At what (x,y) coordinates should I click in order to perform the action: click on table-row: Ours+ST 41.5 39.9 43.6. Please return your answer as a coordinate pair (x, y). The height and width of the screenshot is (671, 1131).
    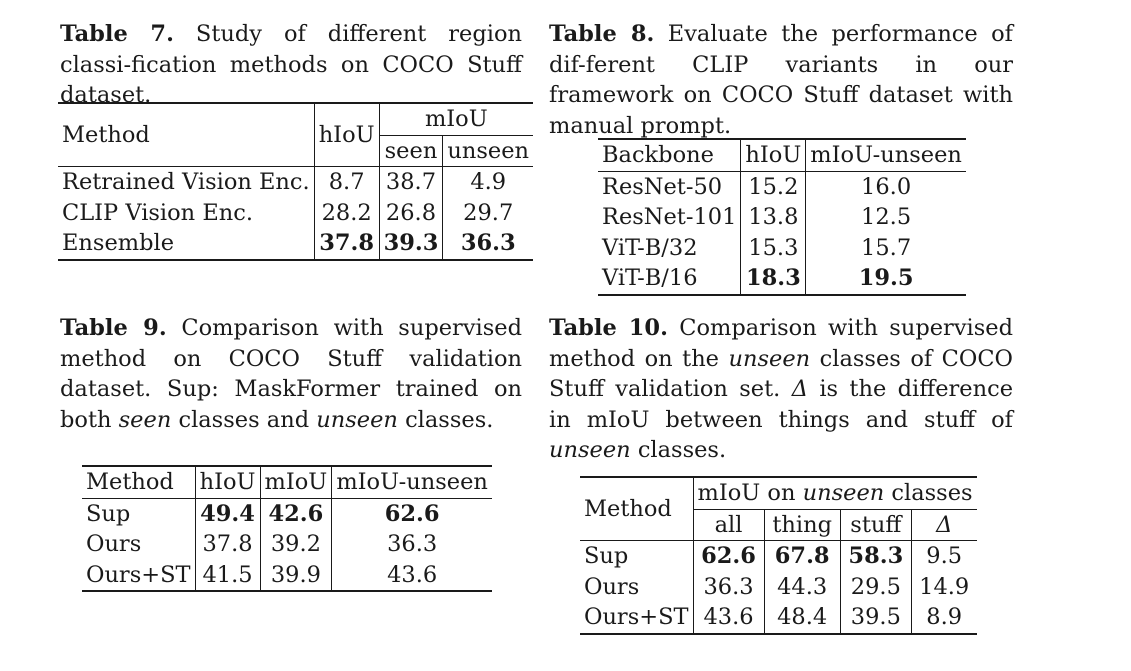
    Looking at the image, I should click on (287, 575).